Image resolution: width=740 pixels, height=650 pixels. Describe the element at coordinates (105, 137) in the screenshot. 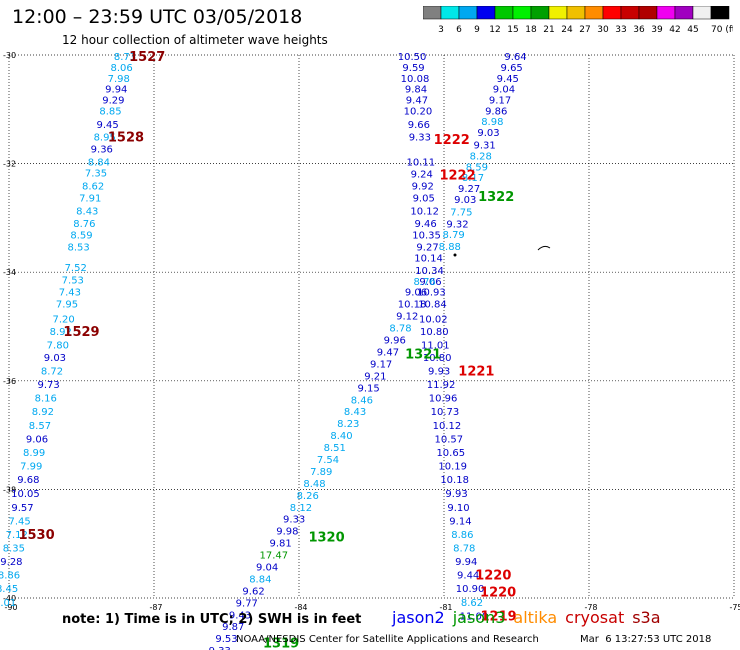

I see `wave-height-label: 8.95` at that location.